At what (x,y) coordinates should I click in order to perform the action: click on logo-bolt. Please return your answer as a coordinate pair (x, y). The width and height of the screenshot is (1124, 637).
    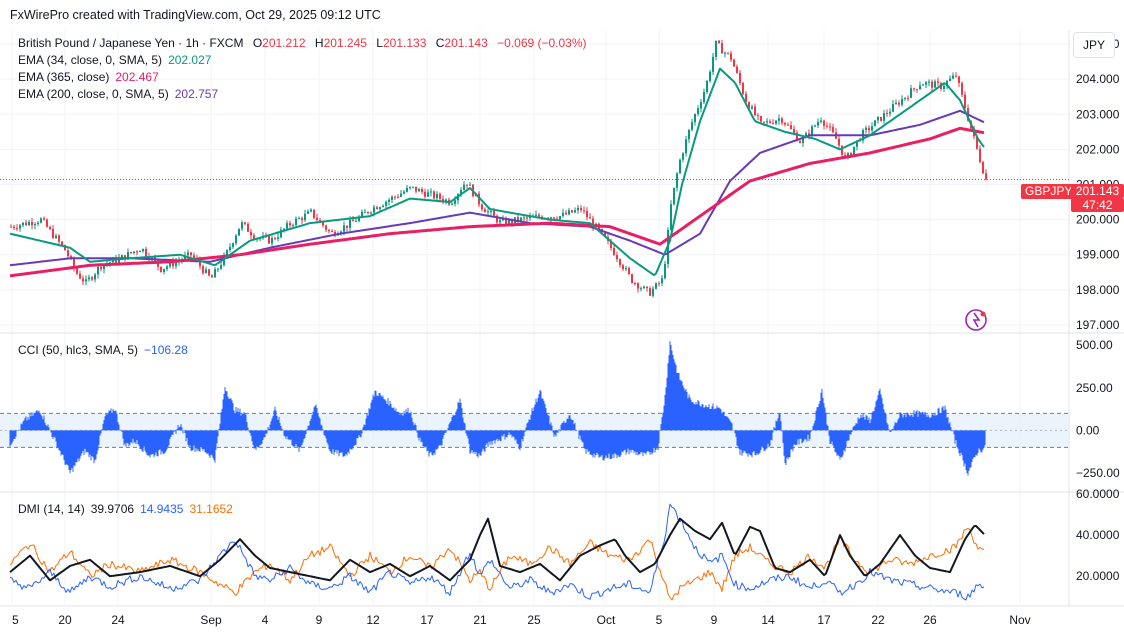
    Looking at the image, I should click on (976, 320).